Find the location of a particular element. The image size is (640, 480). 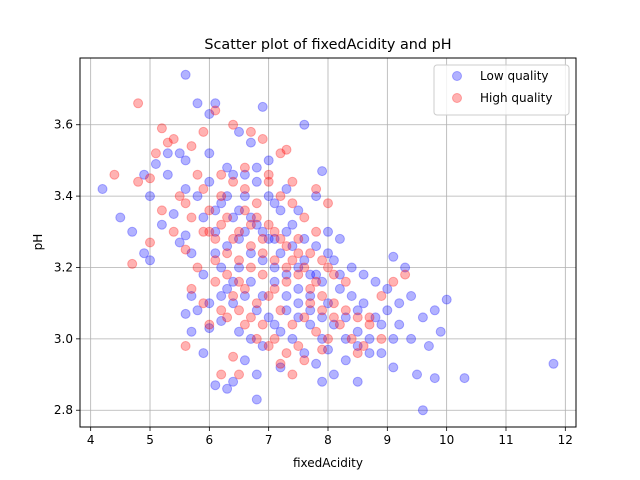

legend-marker-low-quality is located at coordinates (457, 76).